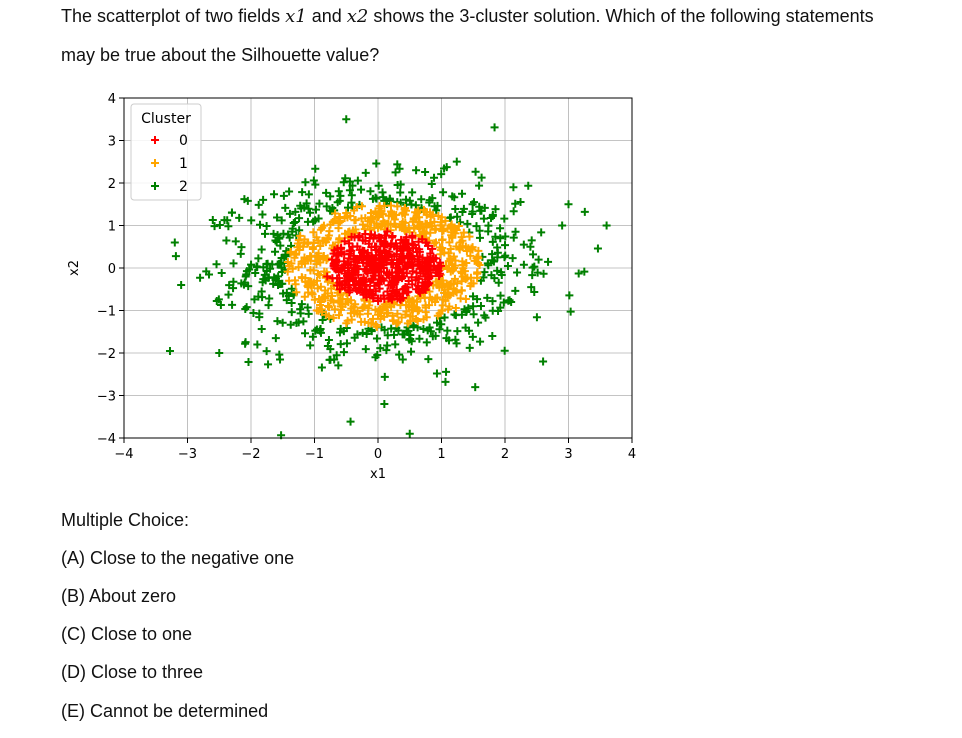 Image resolution: width=962 pixels, height=738 pixels. I want to click on choice-d: (D) Close to three, so click(132, 672).